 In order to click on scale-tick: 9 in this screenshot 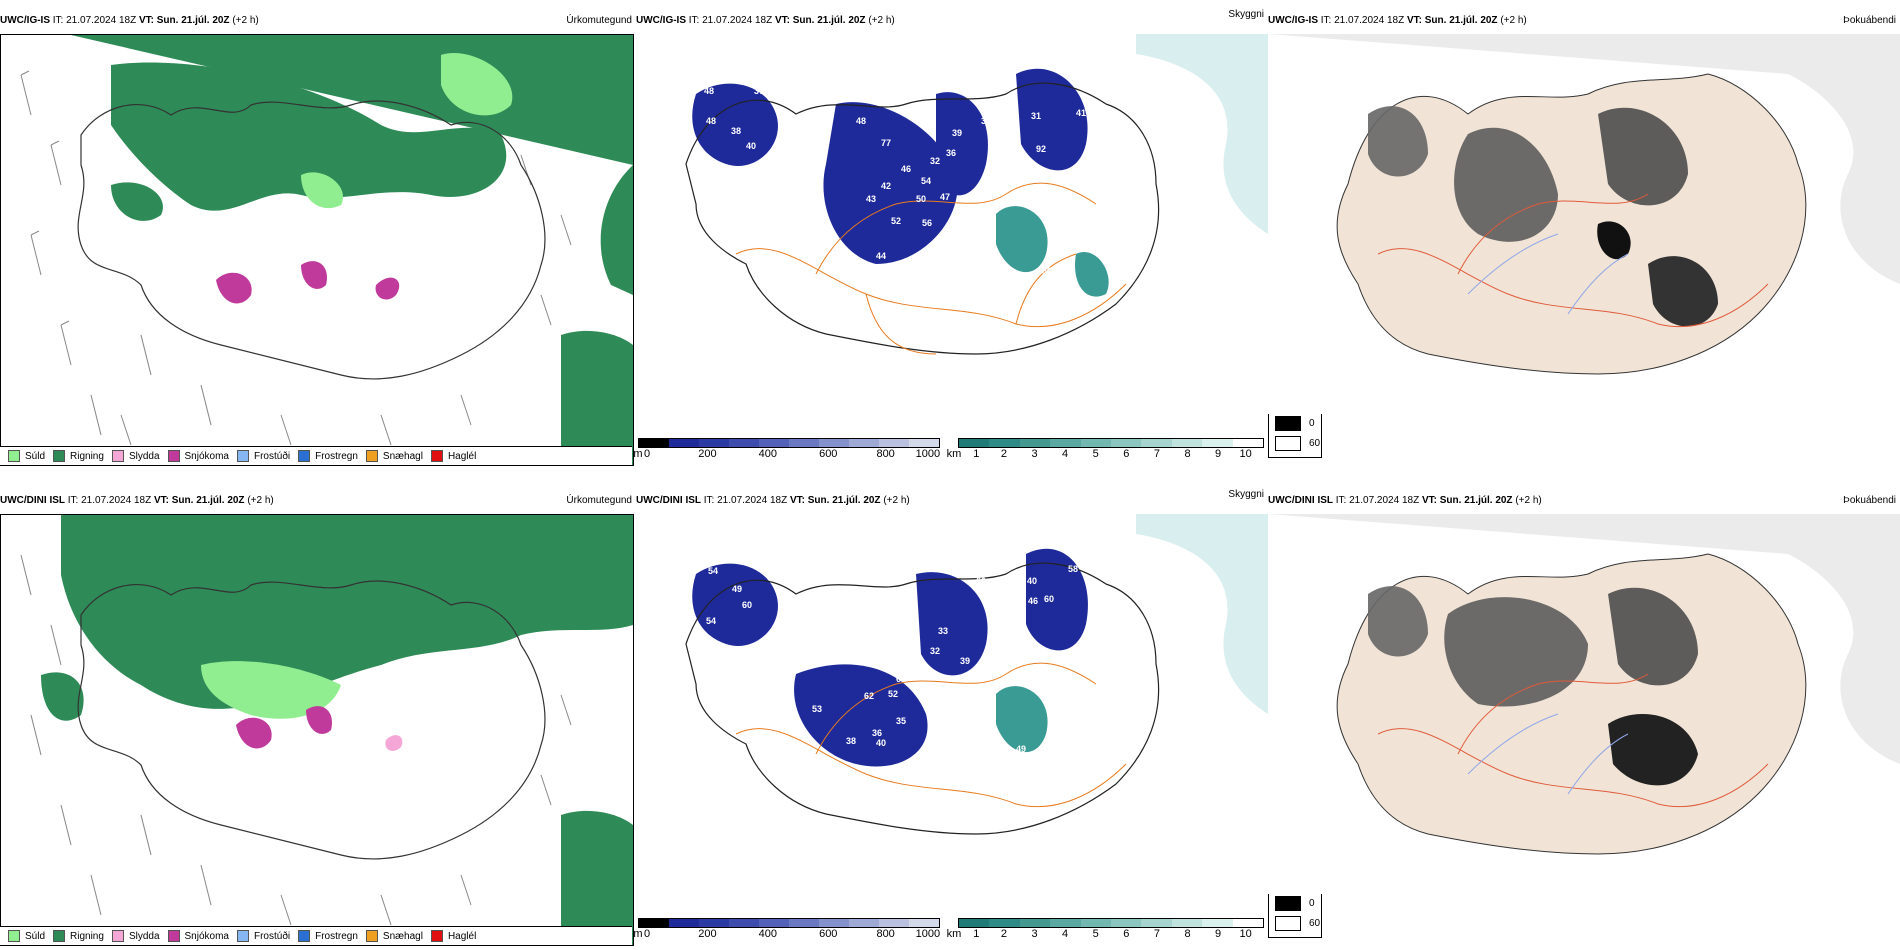, I will do `click(1218, 454)`.